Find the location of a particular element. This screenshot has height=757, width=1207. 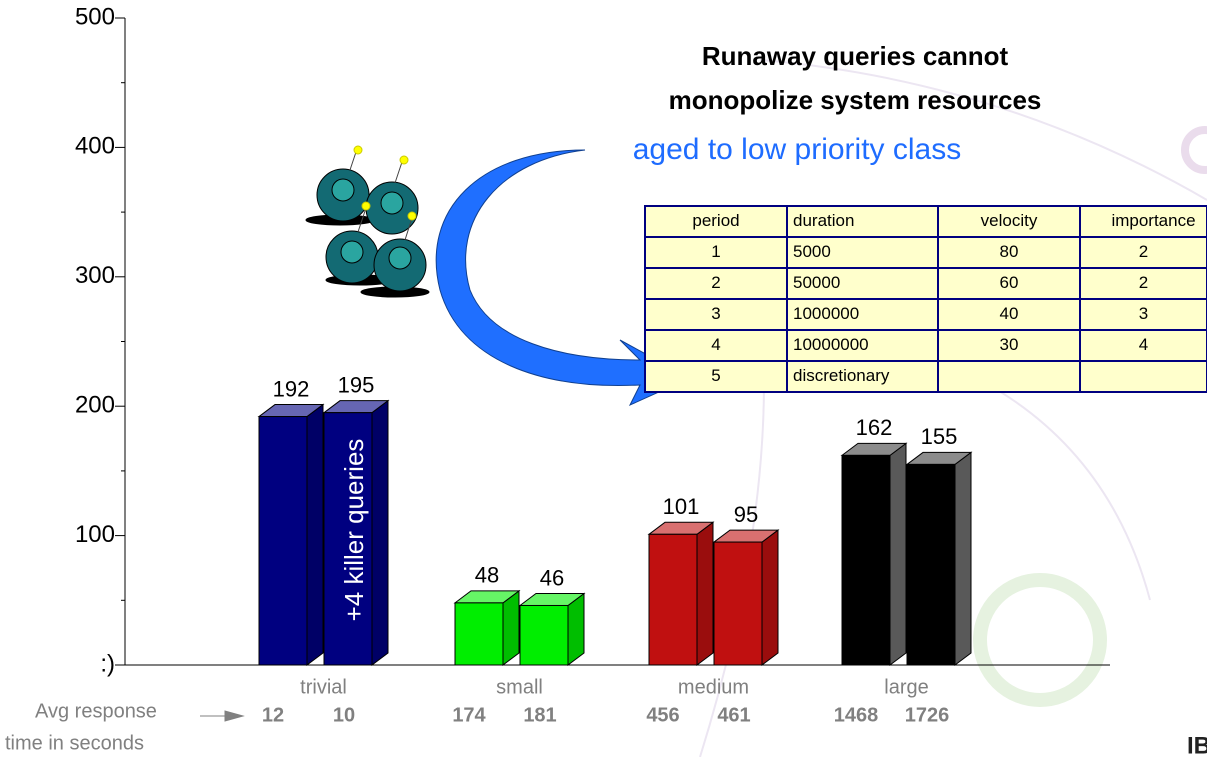

value-label: 195 is located at coordinates (356, 384).